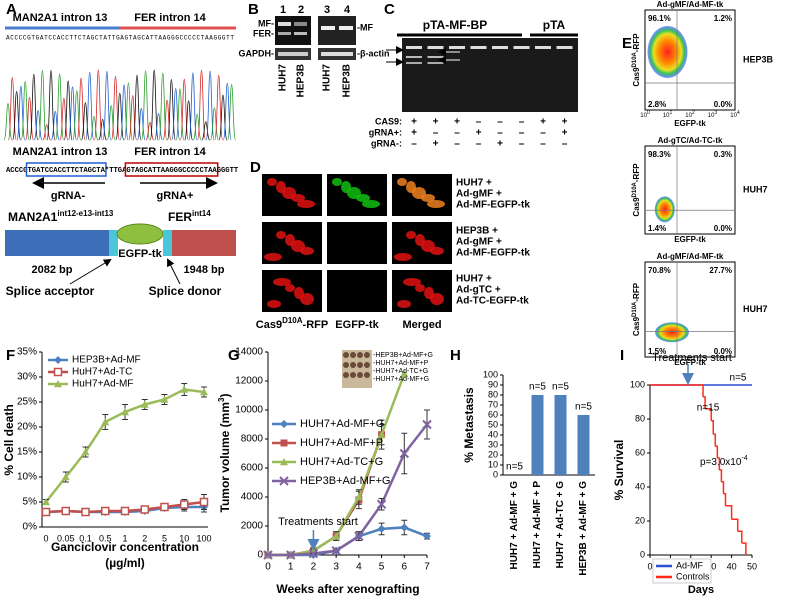  Describe the element at coordinates (514, 525) in the screenshot. I see `x-tick-label: HUH7 + Ad-MF + G` at that location.